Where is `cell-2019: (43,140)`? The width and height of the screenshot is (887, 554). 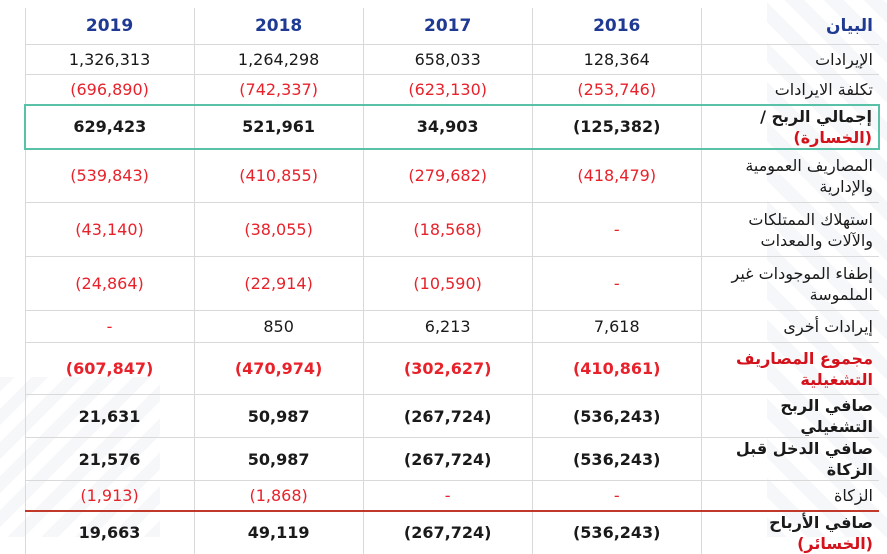 cell-2019: (43,140) is located at coordinates (109, 229).